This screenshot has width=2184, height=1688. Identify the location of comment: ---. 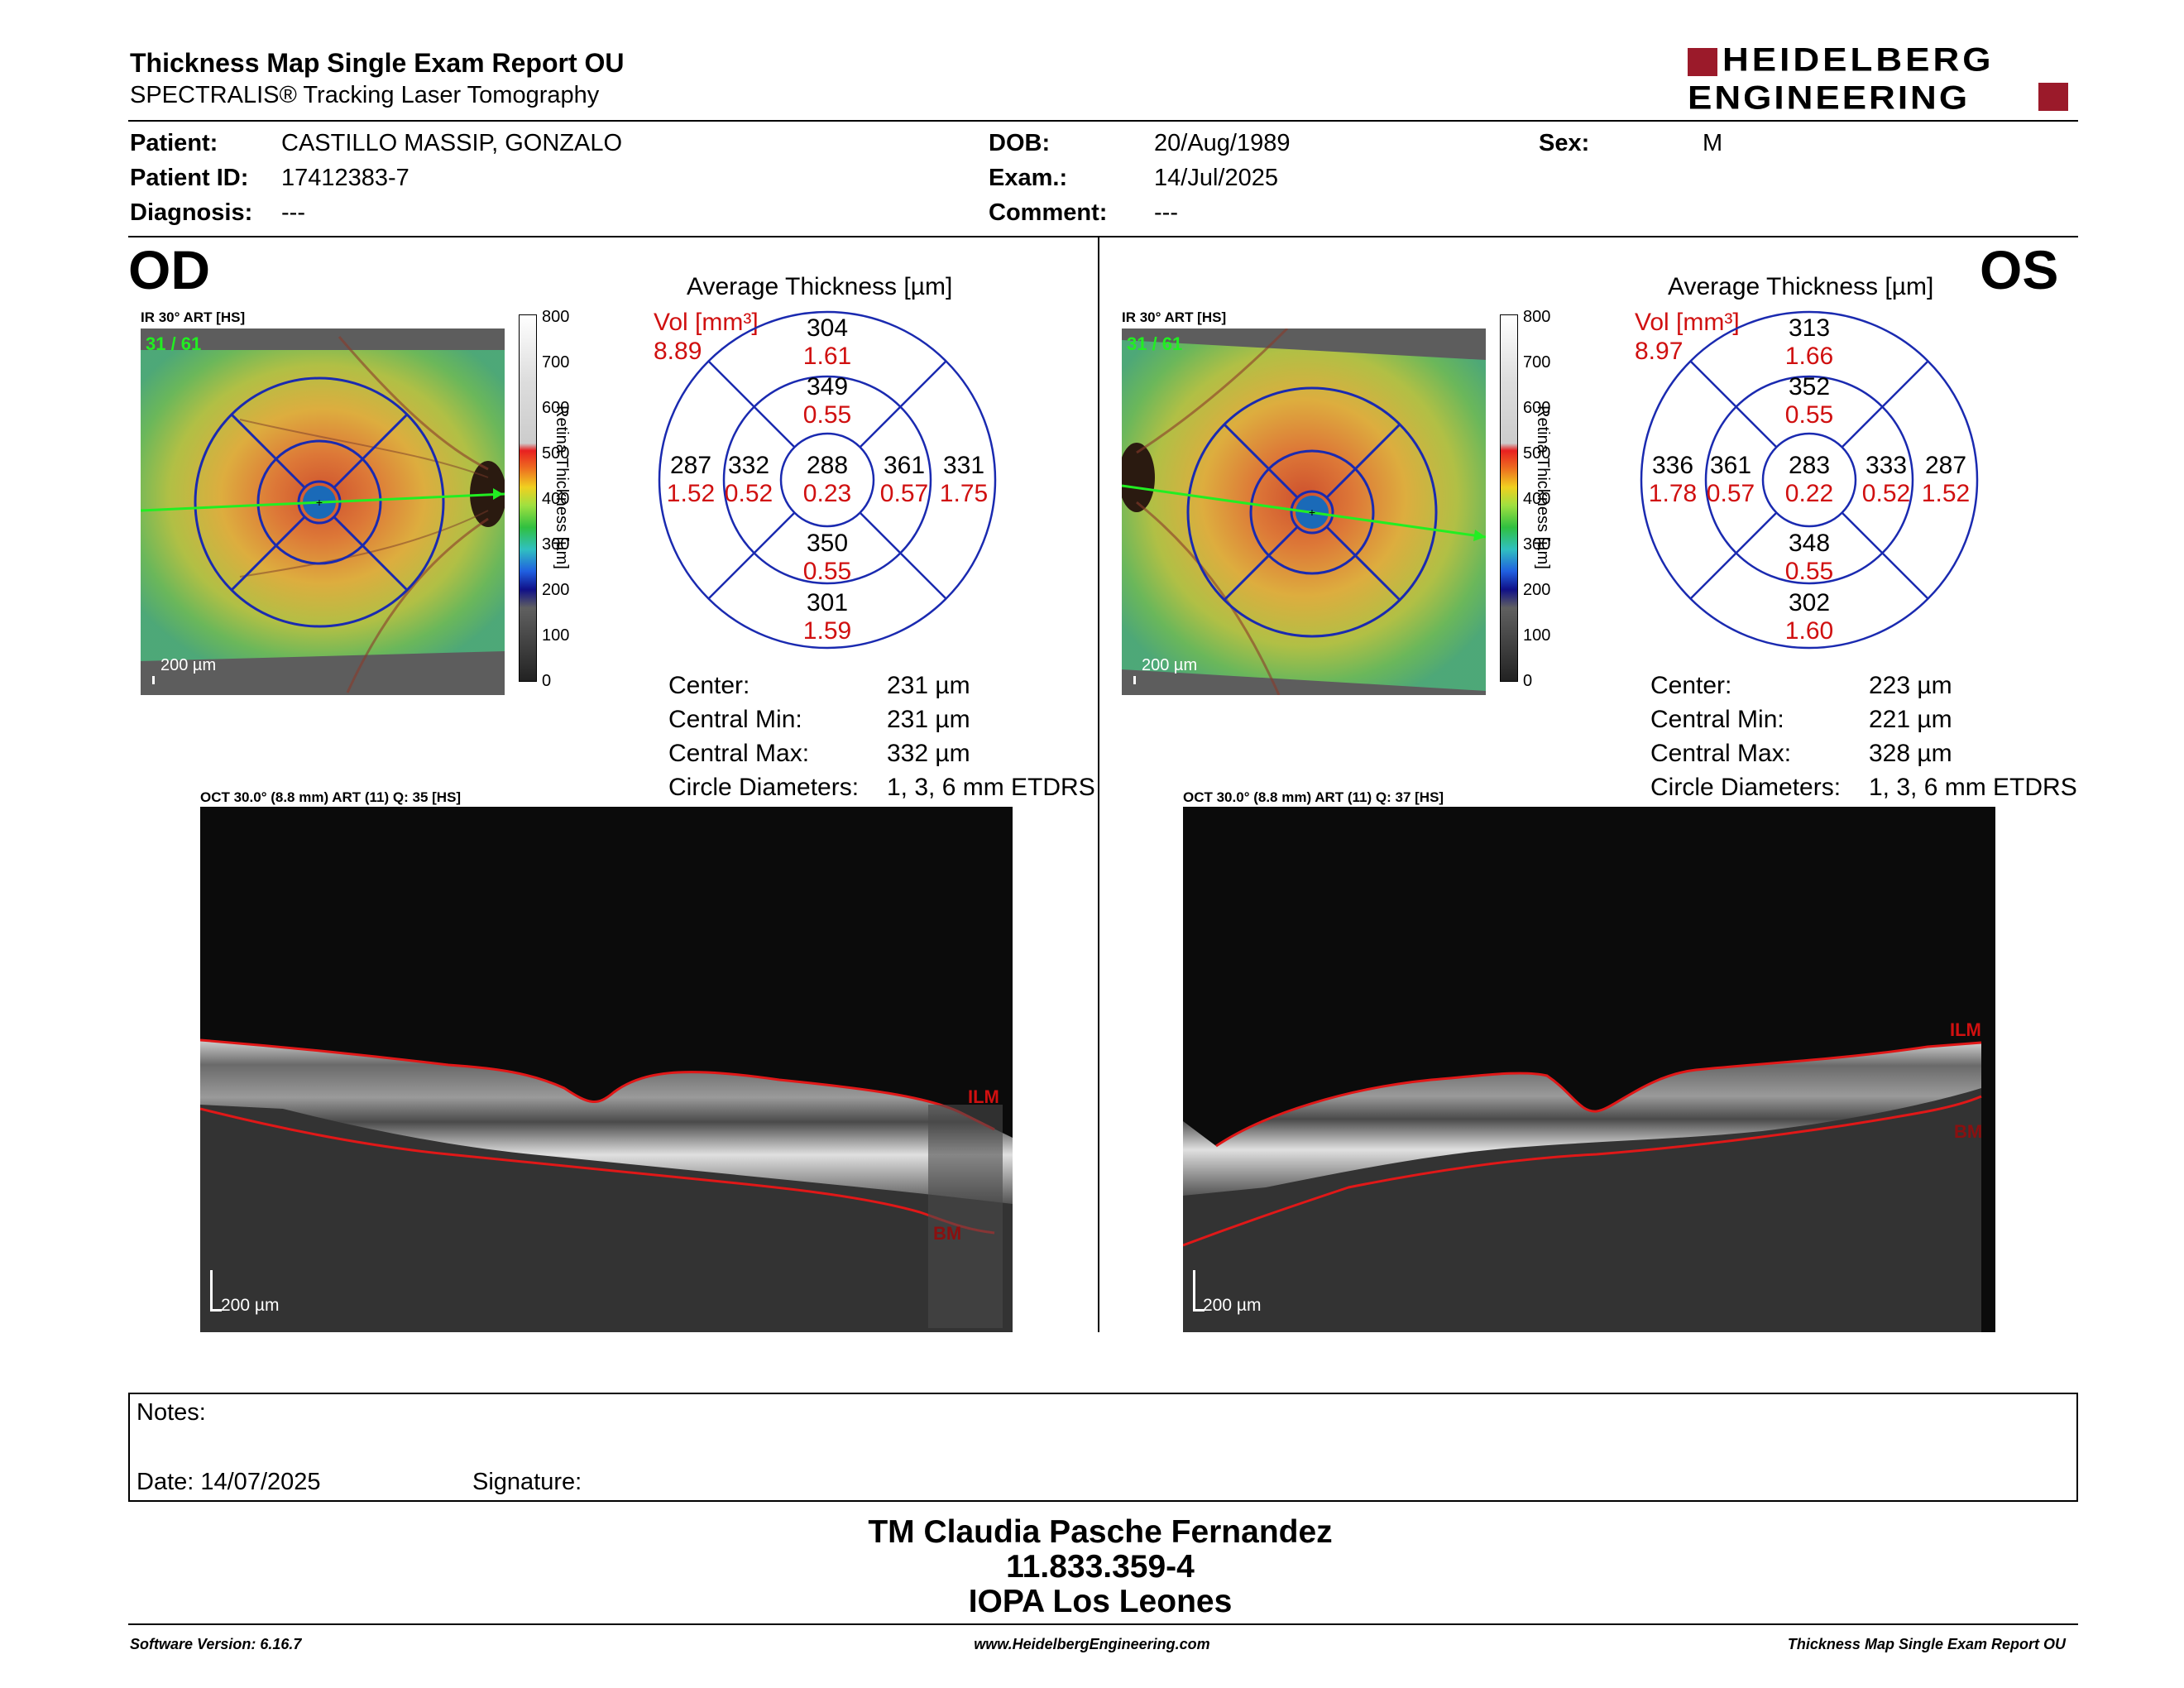
(1166, 212).